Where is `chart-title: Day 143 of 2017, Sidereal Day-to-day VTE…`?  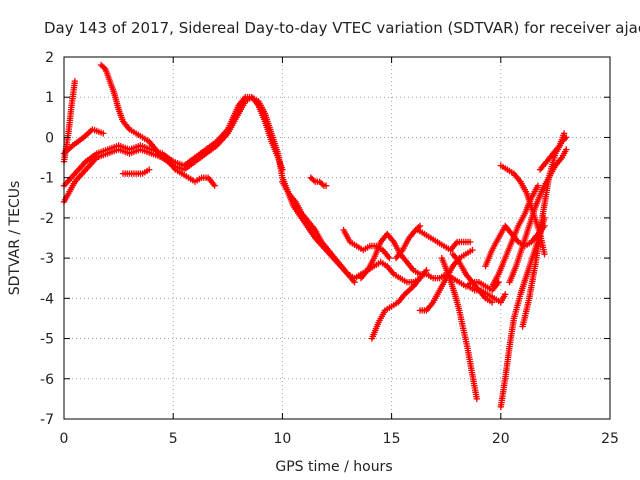
chart-title: Day 143 of 2017, Sidereal Day-to-day VTE… is located at coordinates (342, 28).